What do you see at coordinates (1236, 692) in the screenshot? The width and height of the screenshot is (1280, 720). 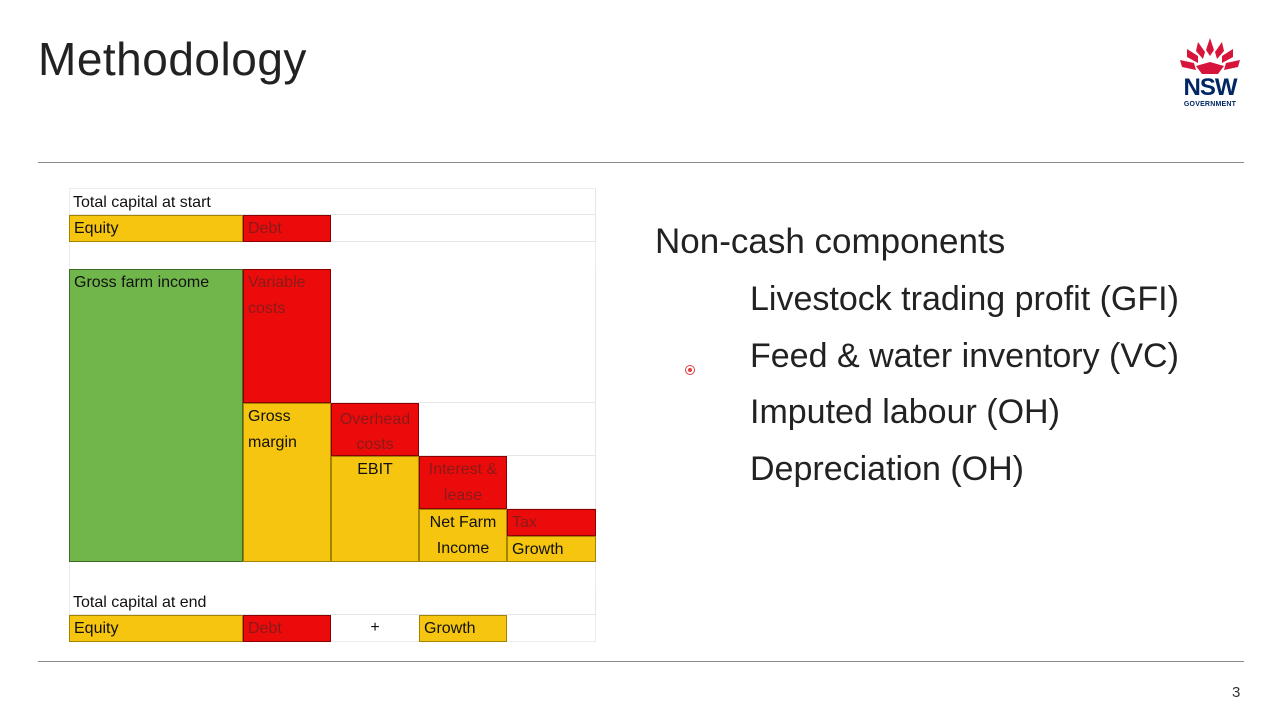 I see `page-number: 3` at bounding box center [1236, 692].